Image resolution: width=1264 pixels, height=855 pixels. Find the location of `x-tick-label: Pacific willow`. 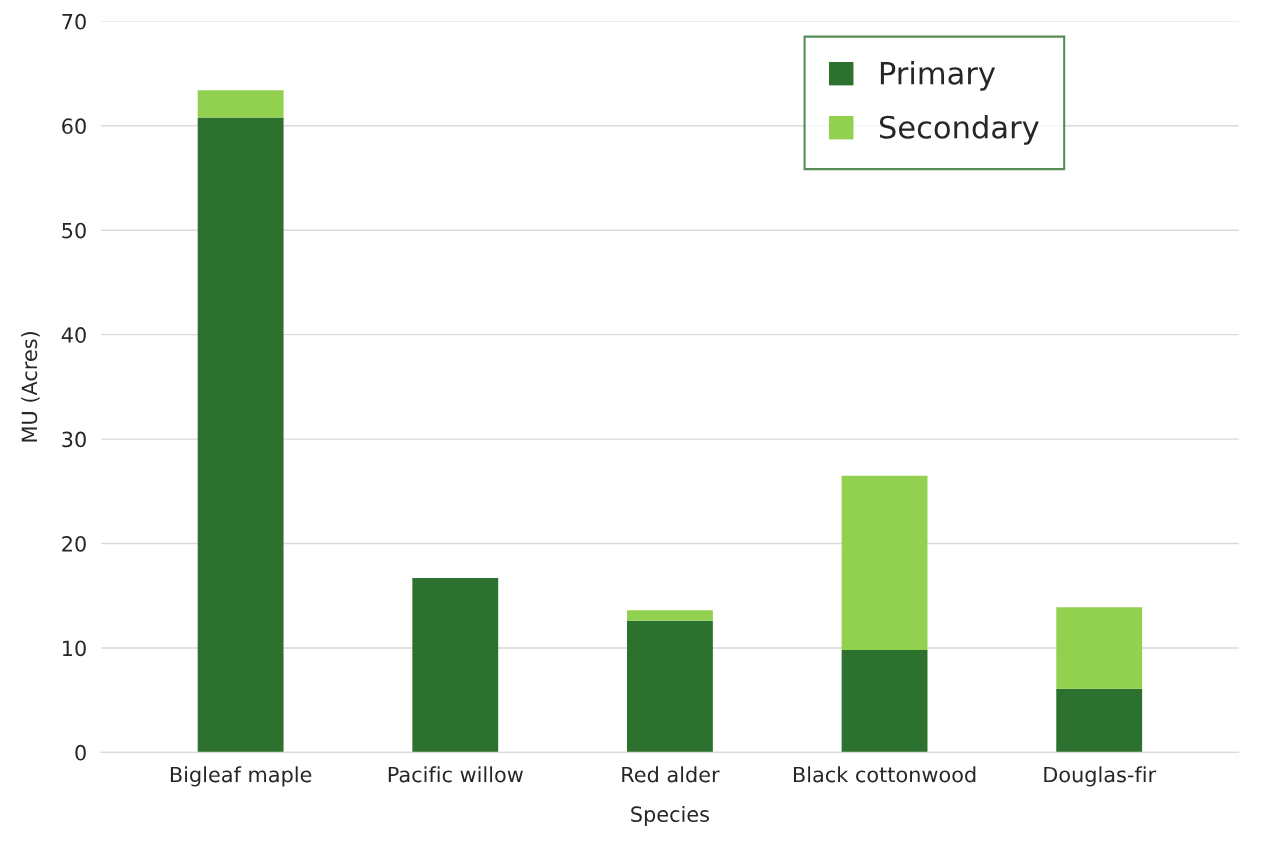

x-tick-label: Pacific willow is located at coordinates (455, 774).